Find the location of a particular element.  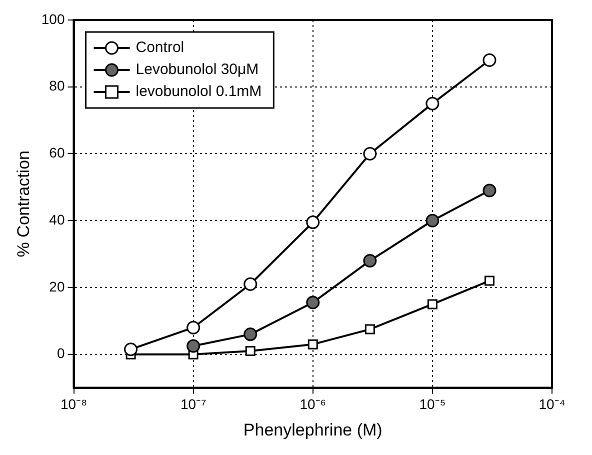

x-tick-label: 10⁻⁵ is located at coordinates (432, 404).